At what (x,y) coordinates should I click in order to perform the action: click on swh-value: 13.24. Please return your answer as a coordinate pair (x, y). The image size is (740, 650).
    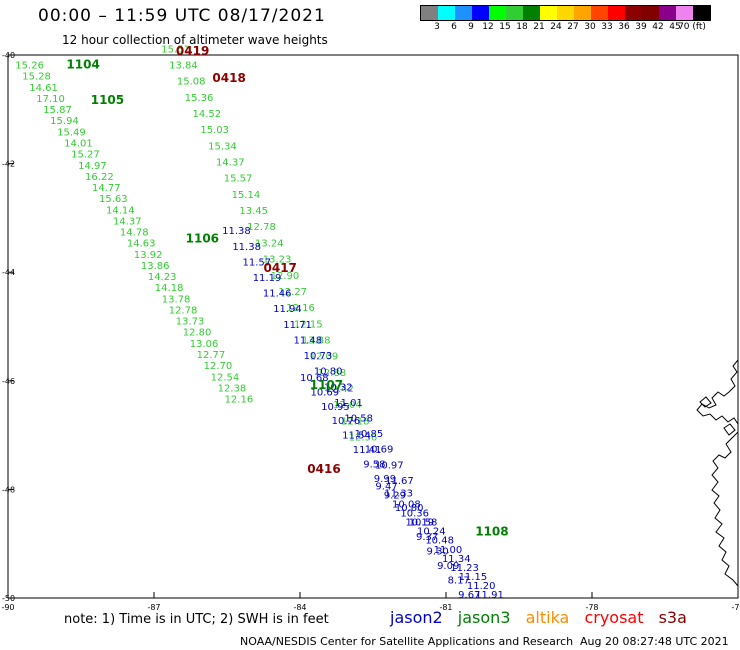
    Looking at the image, I should click on (269, 243).